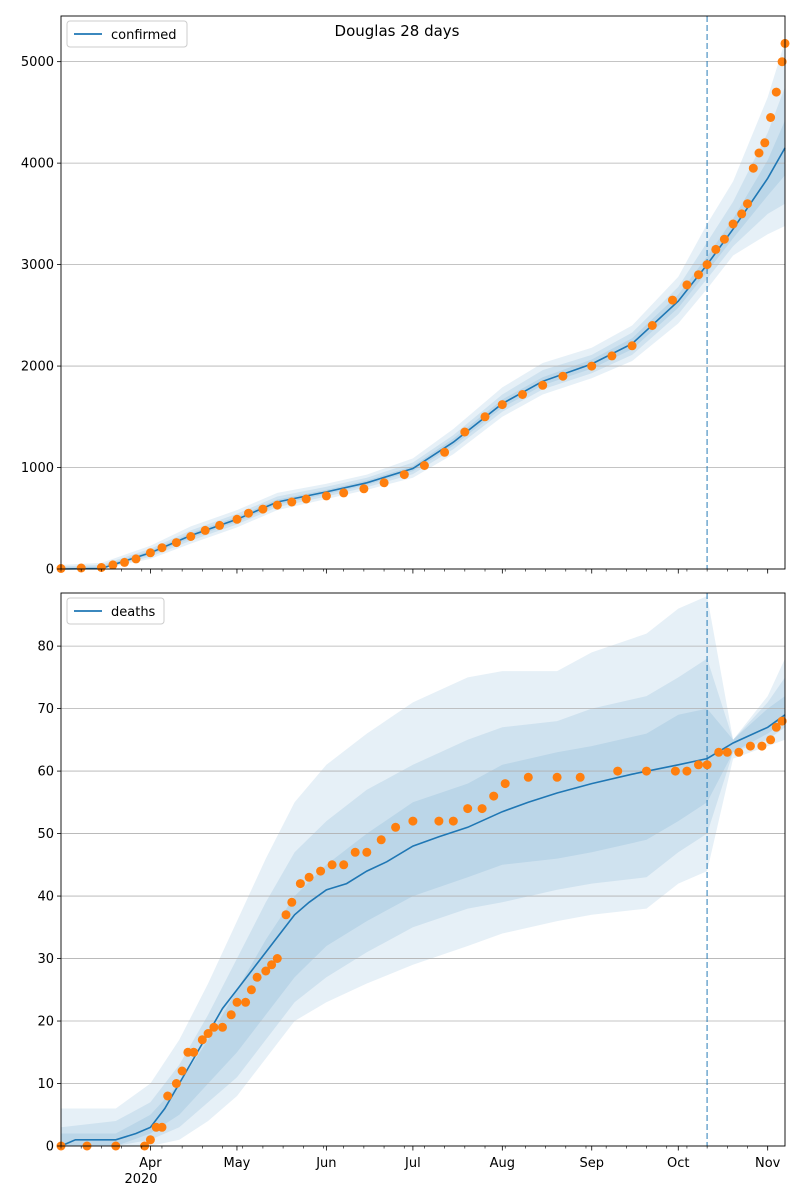 The height and width of the screenshot is (1200, 800). I want to click on confirmed-ytick-label-4000: 4000, so click(37, 164).